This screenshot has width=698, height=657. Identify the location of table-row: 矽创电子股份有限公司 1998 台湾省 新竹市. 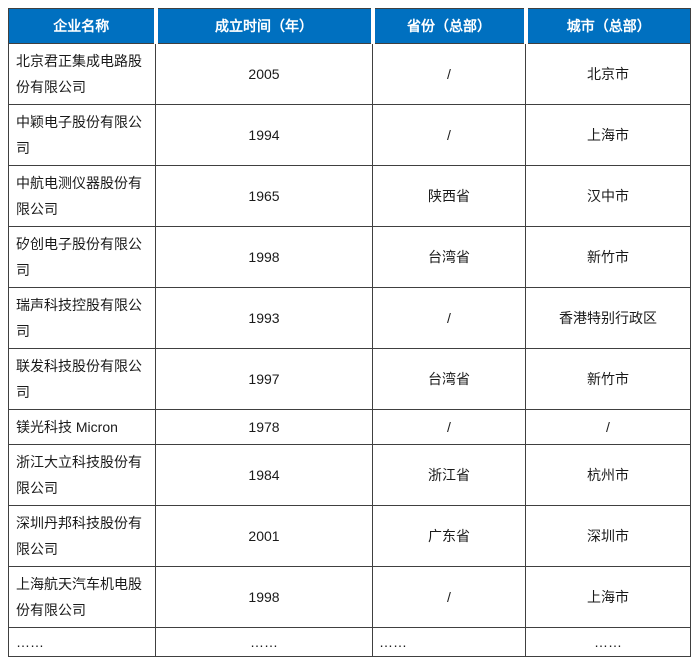
(349, 257).